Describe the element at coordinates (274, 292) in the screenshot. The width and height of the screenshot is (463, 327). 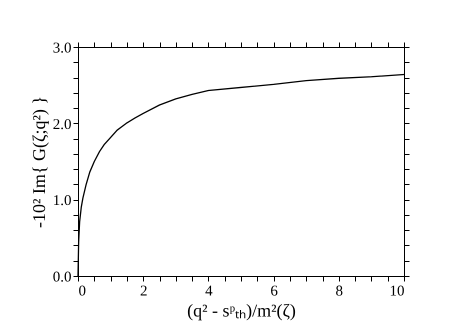
I see `x-tick-label: 6` at that location.